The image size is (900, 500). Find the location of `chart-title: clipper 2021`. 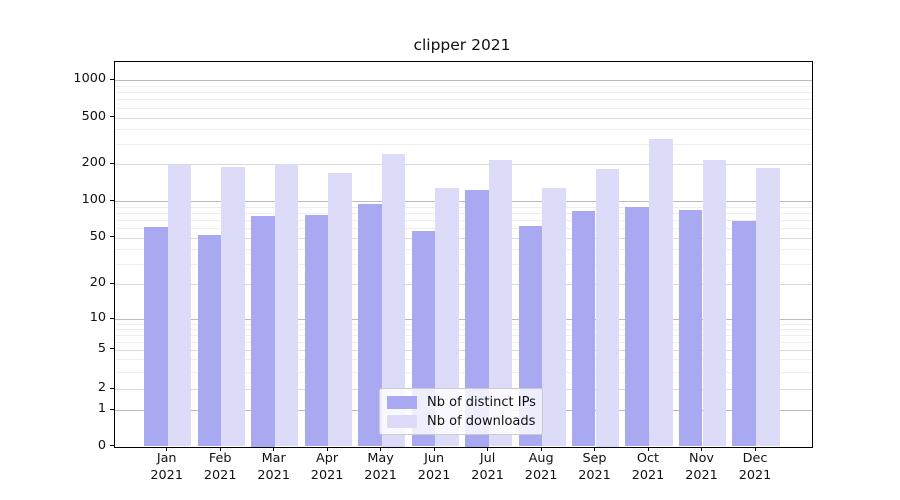

chart-title: clipper 2021 is located at coordinates (462, 45).